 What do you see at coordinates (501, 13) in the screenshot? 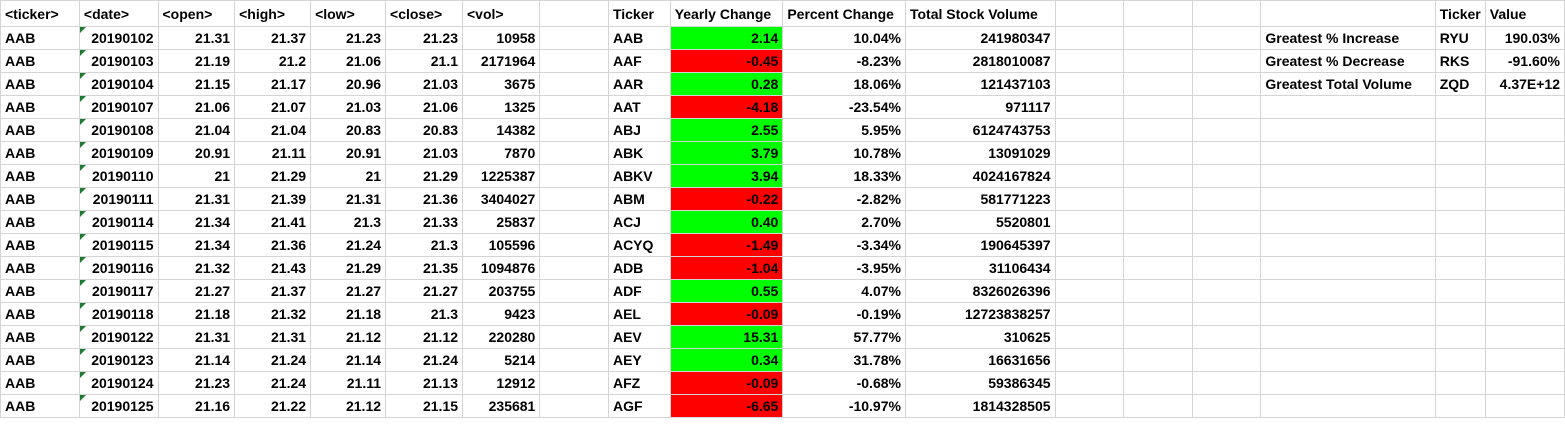
I see `raw-header-cell: <vol>` at bounding box center [501, 13].